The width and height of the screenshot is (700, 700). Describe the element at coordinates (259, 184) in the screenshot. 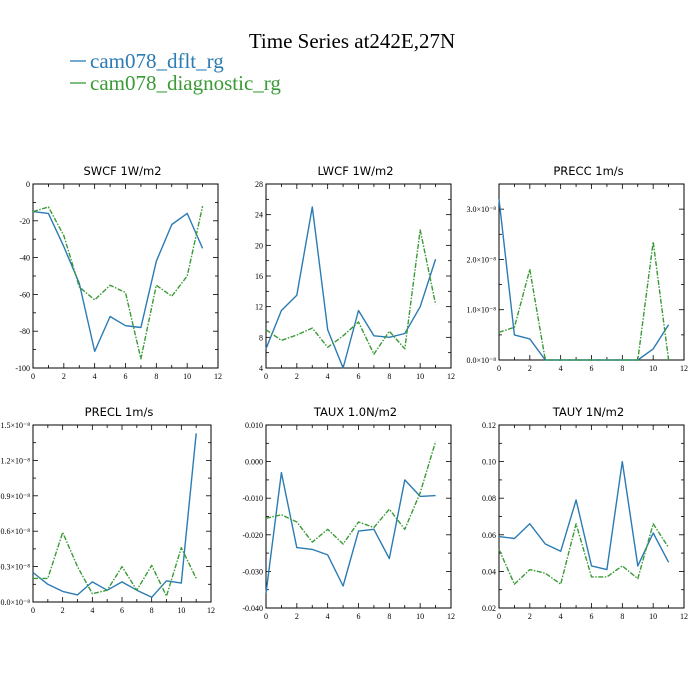

I see `y-tick-label: 28` at that location.